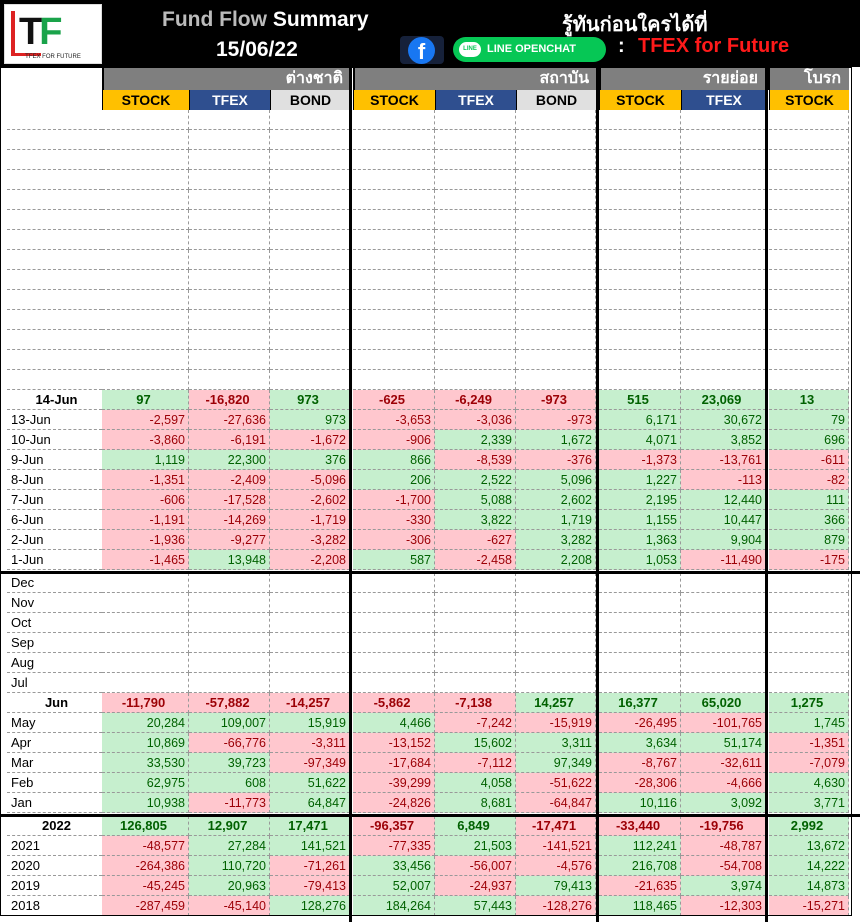 Image resolution: width=860 pixels, height=922 pixels. Describe the element at coordinates (809, 743) in the screenshot. I see `cell-stock: -1,351` at that location.